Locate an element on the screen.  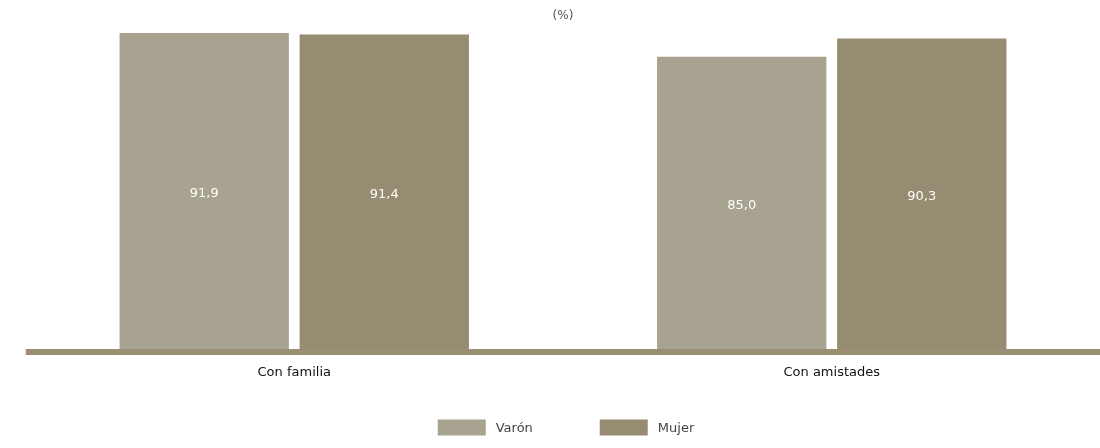
data-label: 91,4 is located at coordinates (384, 193).